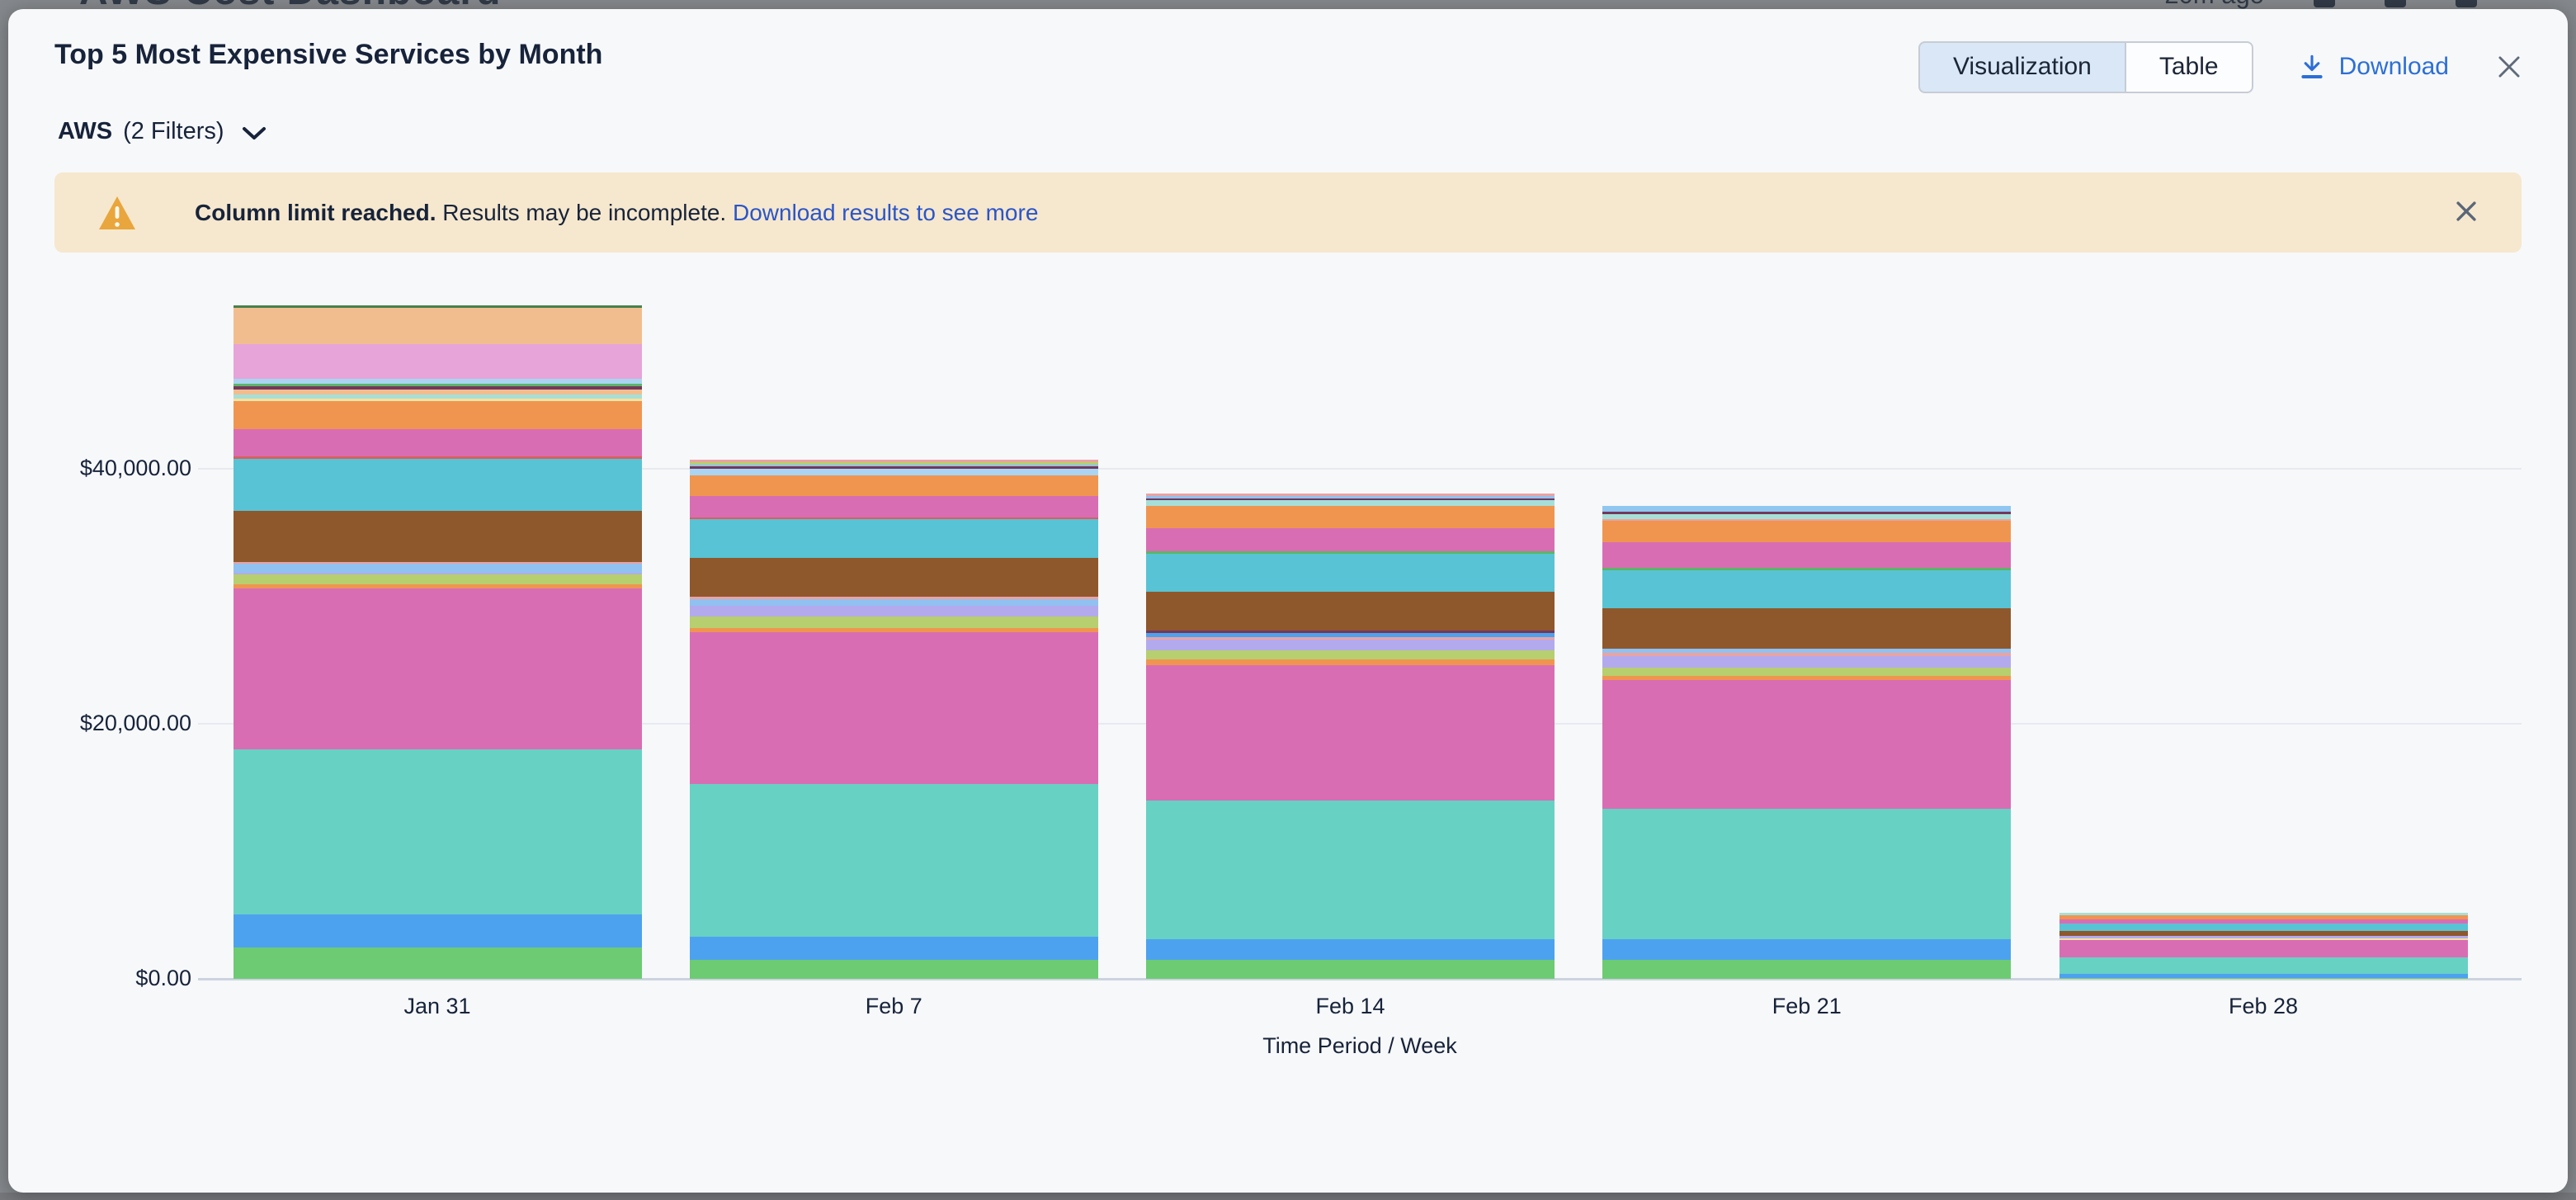 This screenshot has height=1200, width=2576. I want to click on tab-visualization: Visualization, so click(2021, 66).